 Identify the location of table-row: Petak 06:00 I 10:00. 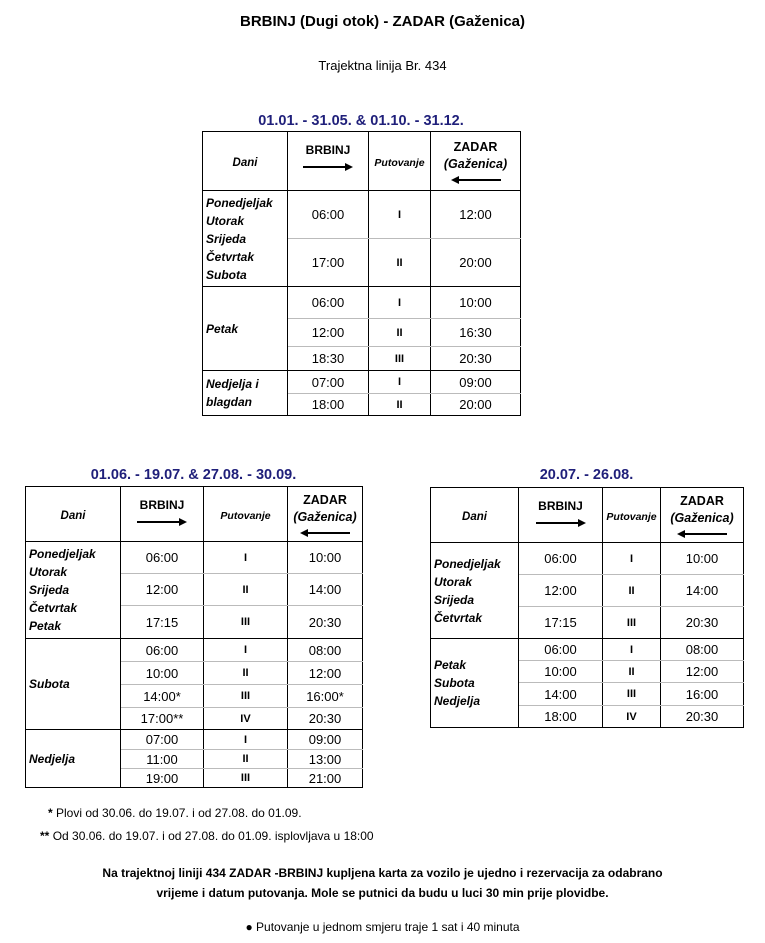
(361, 328).